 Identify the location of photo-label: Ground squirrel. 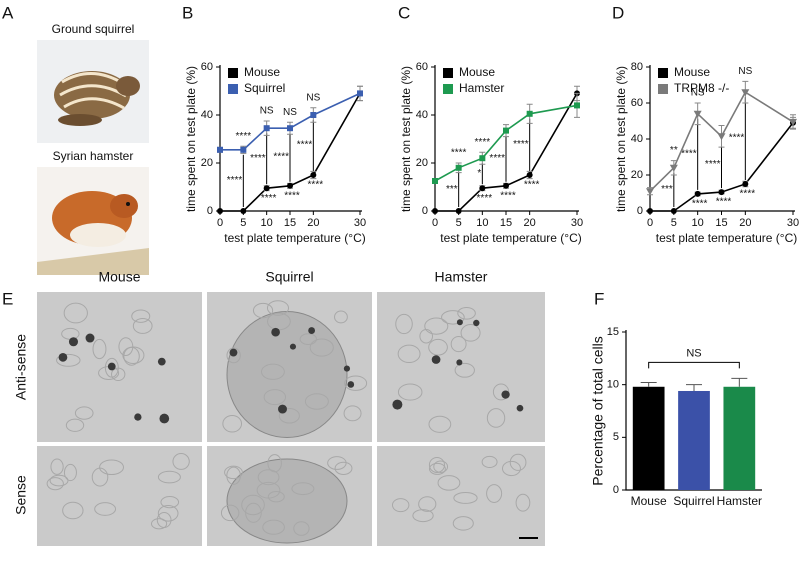
(93, 29).